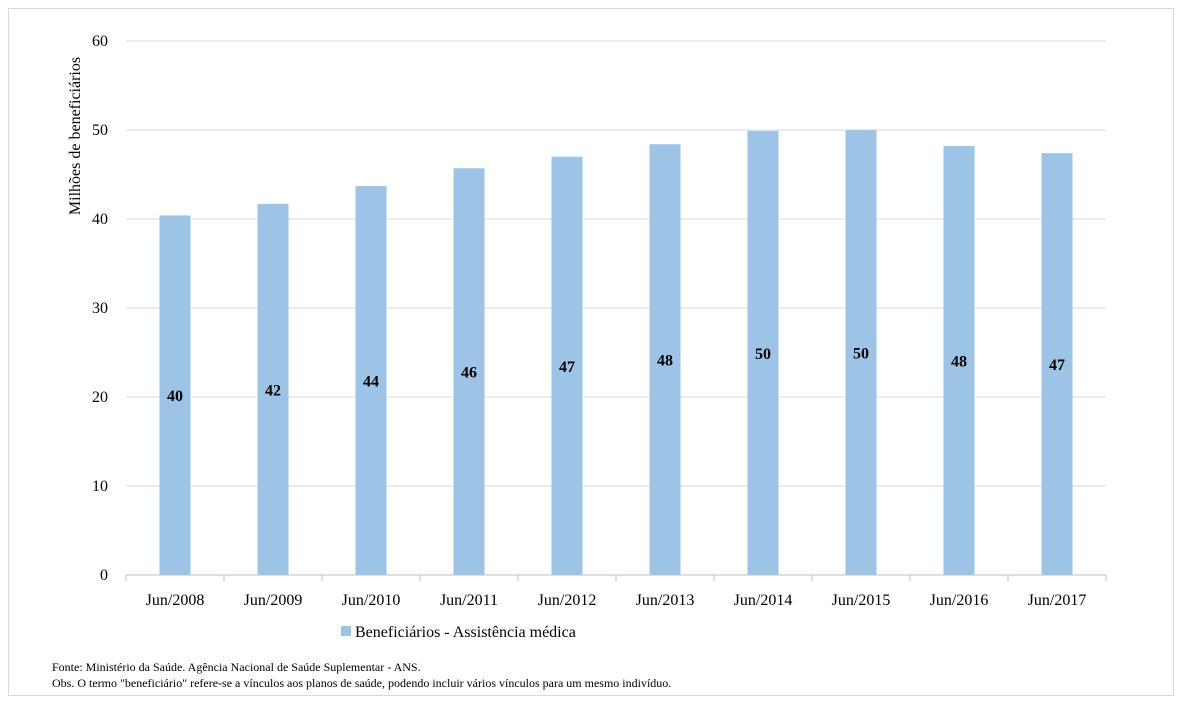  What do you see at coordinates (861, 600) in the screenshot?
I see `x-tick-label: Jun/2015` at bounding box center [861, 600].